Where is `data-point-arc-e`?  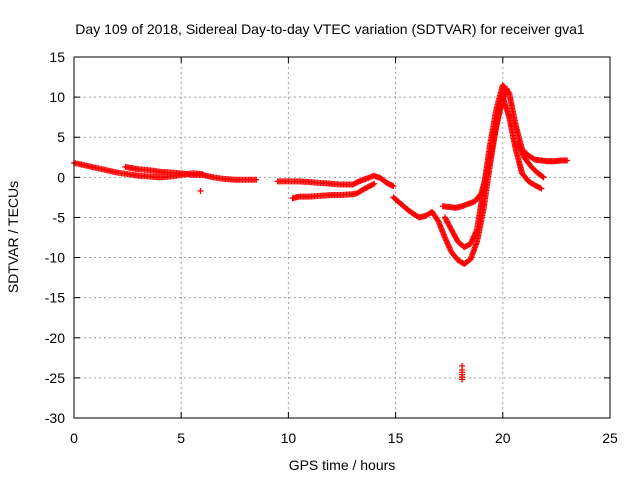 data-point-arc-e is located at coordinates (541, 188).